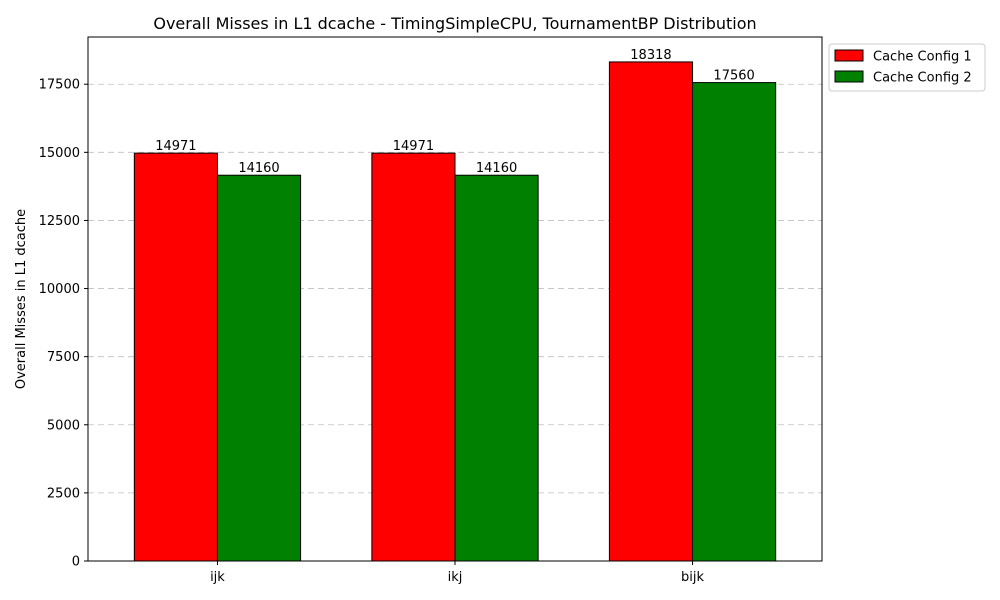 This screenshot has width=1000, height=600. Describe the element at coordinates (63, 425) in the screenshot. I see `y-tick-label: 5000` at that location.